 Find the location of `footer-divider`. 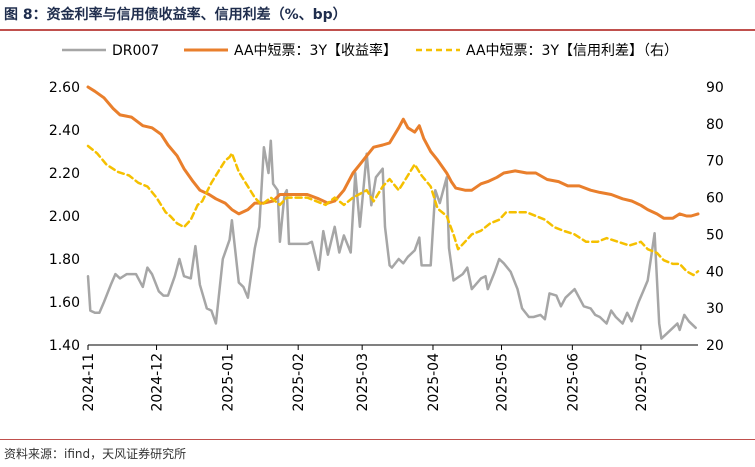

footer-divider is located at coordinates (377, 439).